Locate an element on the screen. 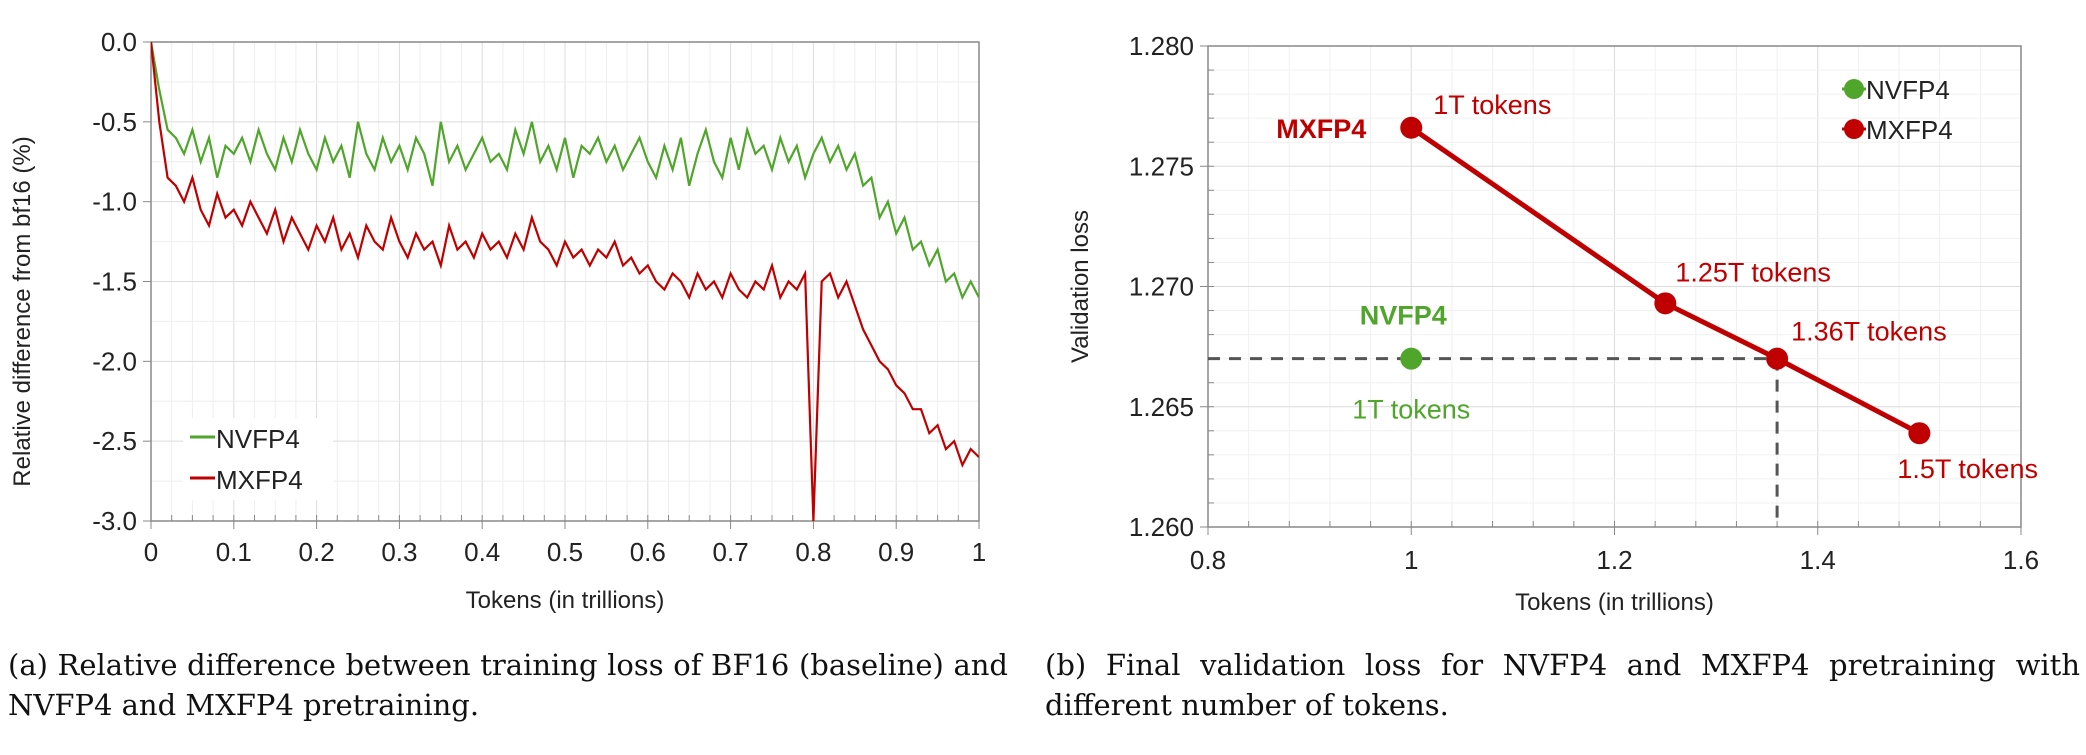 This screenshot has height=755, width=2086. y-tick-label: -2.0 is located at coordinates (114, 361).